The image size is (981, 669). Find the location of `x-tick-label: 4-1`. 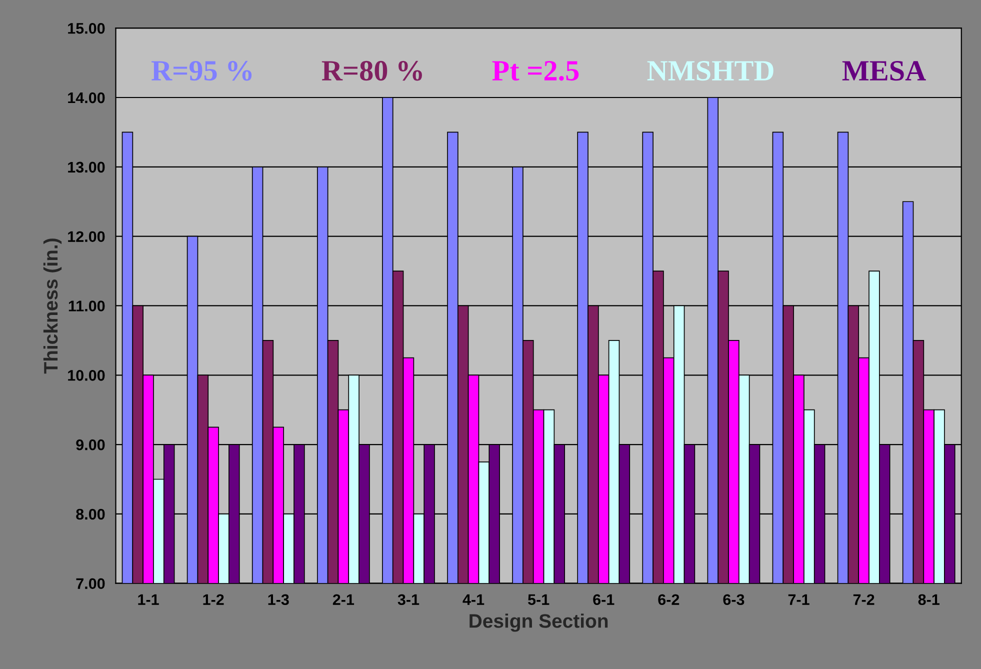

x-tick-label: 4-1 is located at coordinates (473, 599).